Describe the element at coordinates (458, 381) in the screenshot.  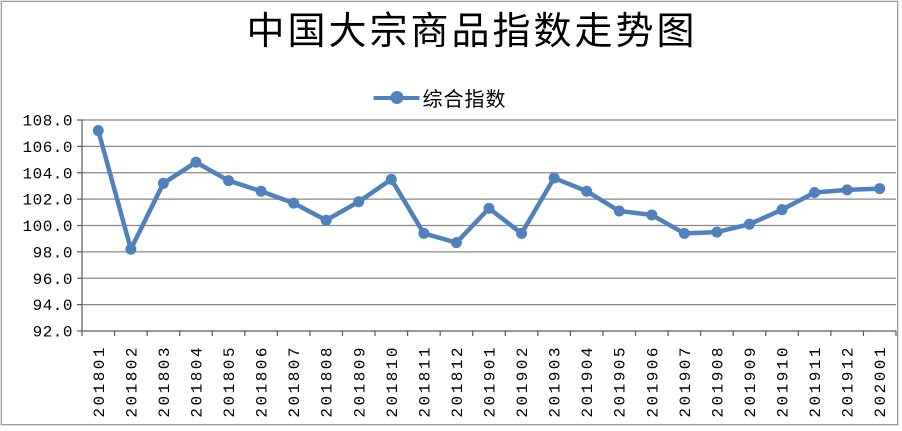
I see `x-tick-label: 201812` at that location.